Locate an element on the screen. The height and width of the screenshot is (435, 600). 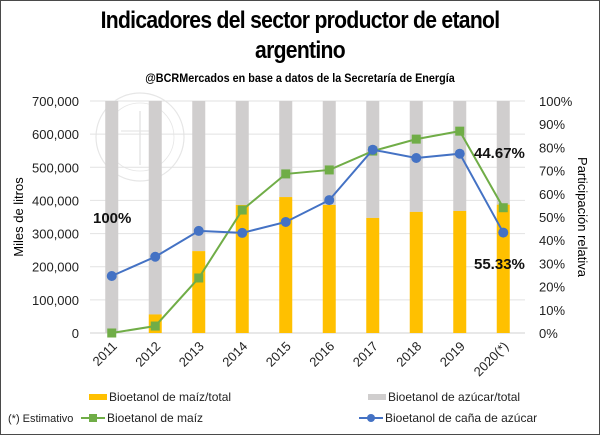
y2-tick-label: 100% is located at coordinates (556, 101).